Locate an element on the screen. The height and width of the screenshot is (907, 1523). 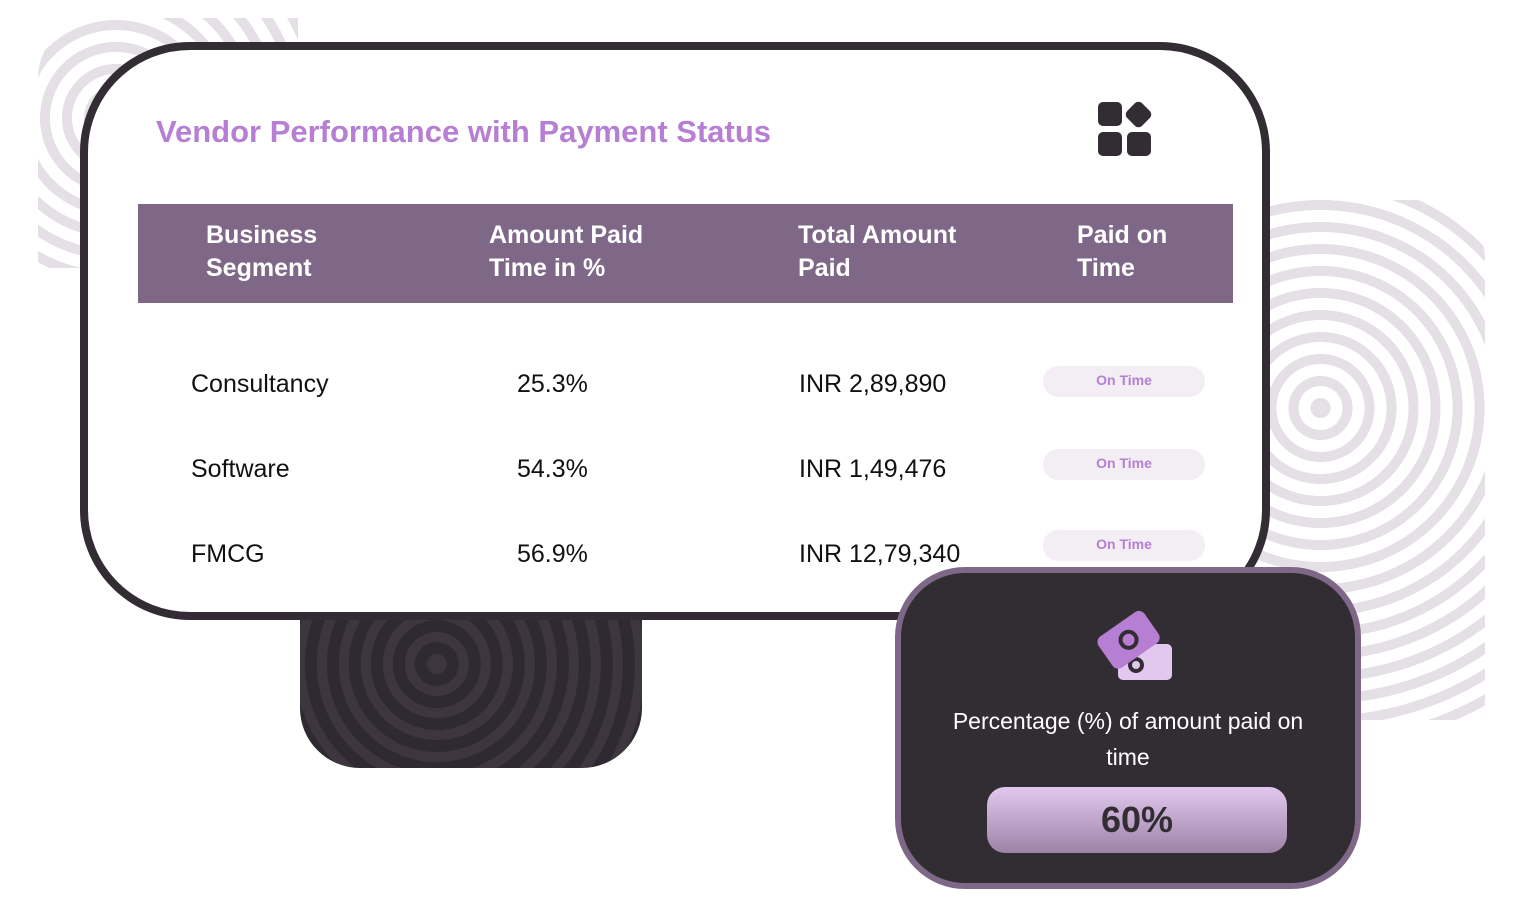
percent-cell: 56.9% is located at coordinates (552, 554).